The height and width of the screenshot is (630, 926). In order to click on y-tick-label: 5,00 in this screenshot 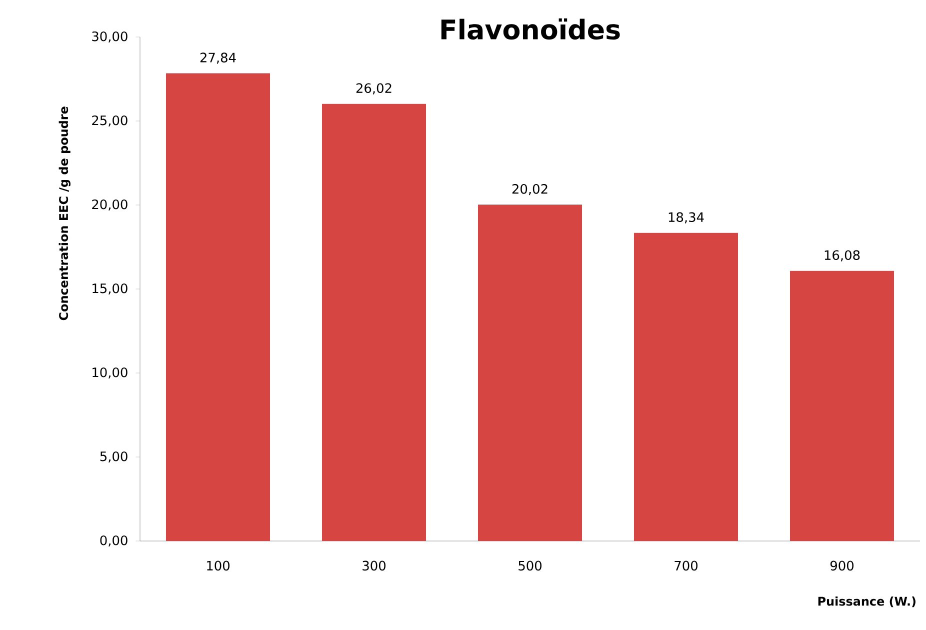, I will do `click(114, 457)`.